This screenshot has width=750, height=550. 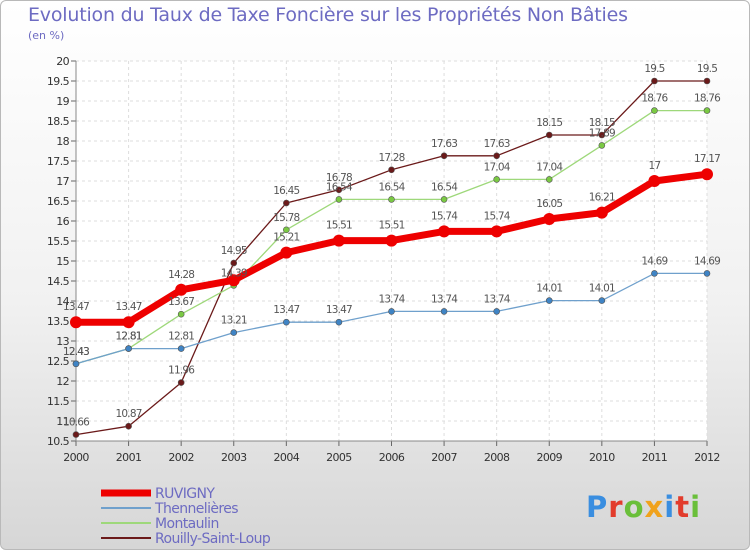 What do you see at coordinates (46, 35) in the screenshot?
I see `unit-label: (en %)` at bounding box center [46, 35].